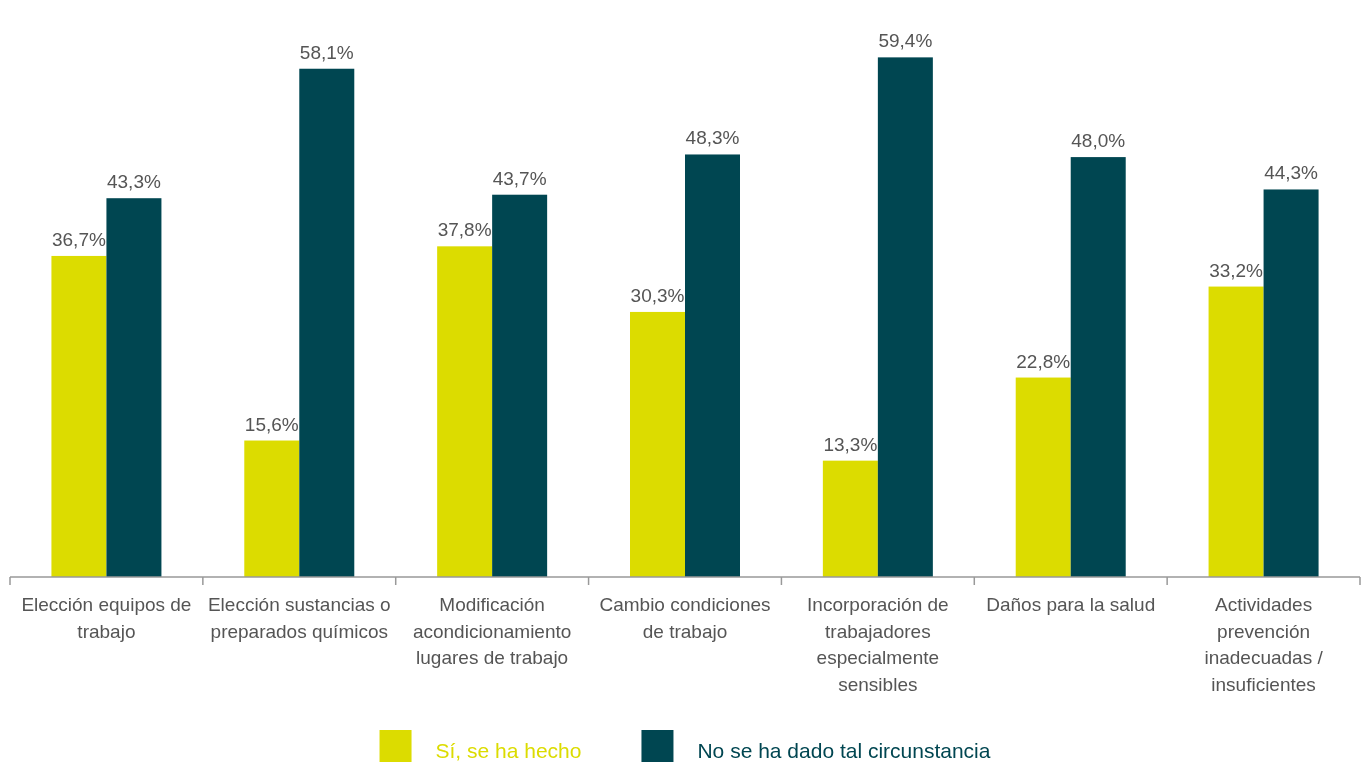 The height and width of the screenshot is (784, 1370). What do you see at coordinates (271, 424) in the screenshot?
I see `data-label: 15,6%` at bounding box center [271, 424].